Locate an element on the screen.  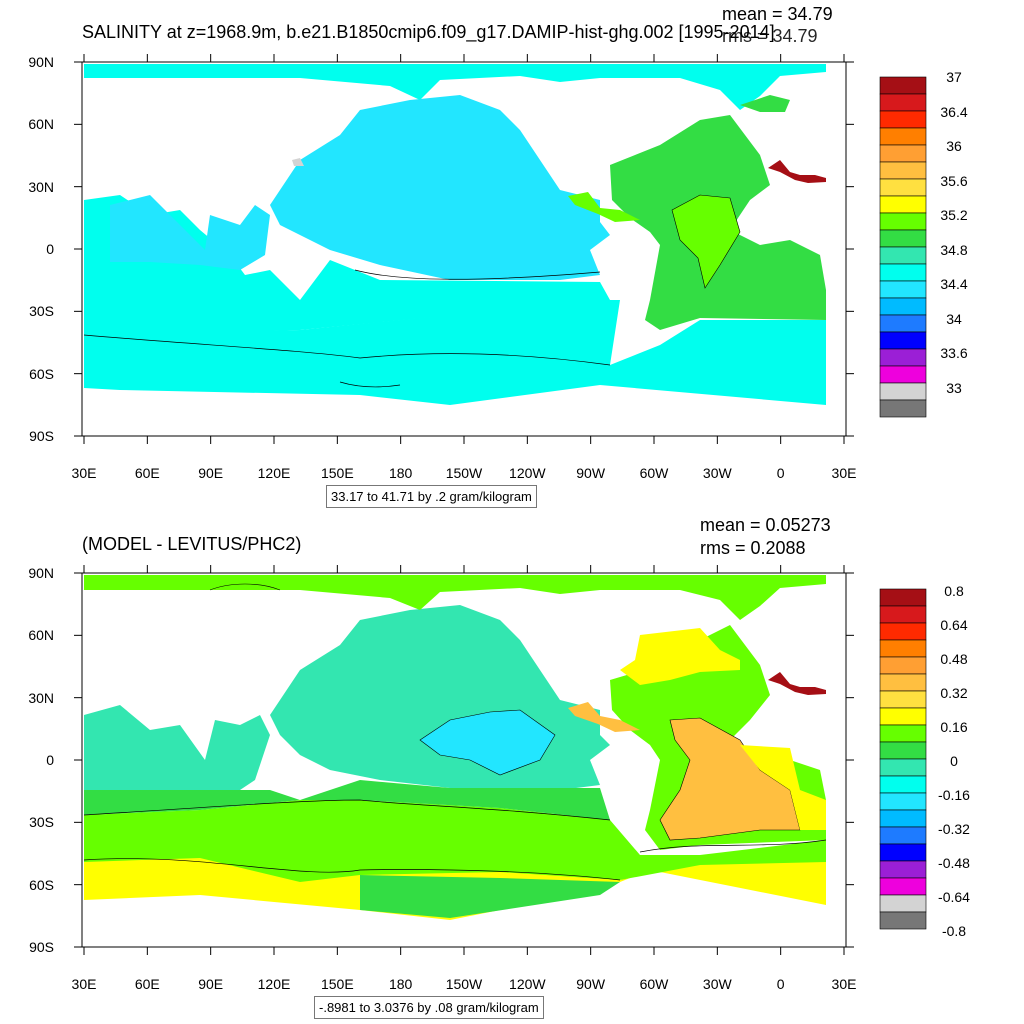
top-lon-label: 150W is located at coordinates (464, 473).